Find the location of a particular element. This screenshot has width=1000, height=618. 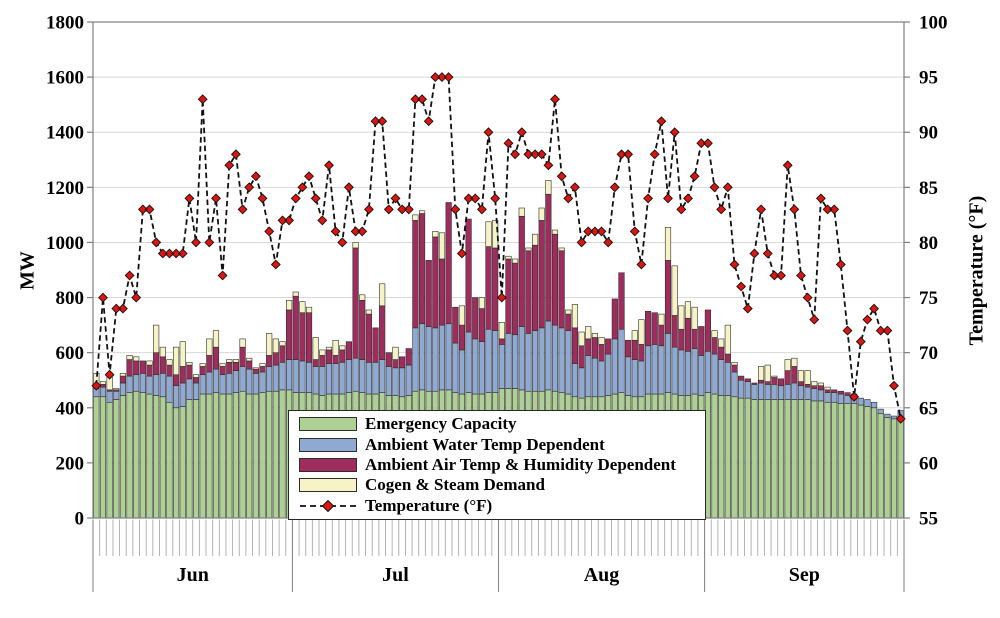

right-axis-tick-label: 100 is located at coordinates (933, 23).